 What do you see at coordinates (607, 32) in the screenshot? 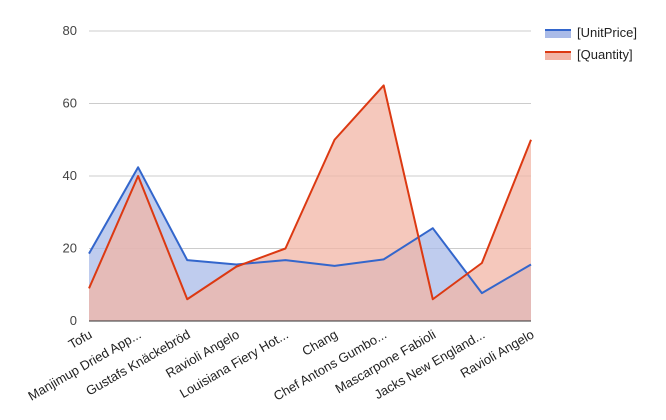
I see `legend-label: [UnitPrice]` at bounding box center [607, 32].